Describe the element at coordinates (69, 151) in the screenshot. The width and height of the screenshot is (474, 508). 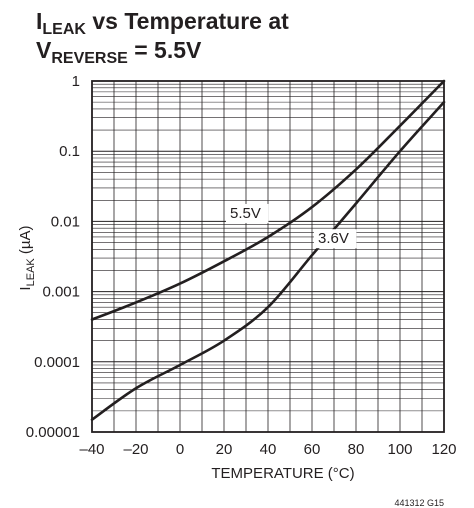
I see `y-tick-label: 0.1` at that location.